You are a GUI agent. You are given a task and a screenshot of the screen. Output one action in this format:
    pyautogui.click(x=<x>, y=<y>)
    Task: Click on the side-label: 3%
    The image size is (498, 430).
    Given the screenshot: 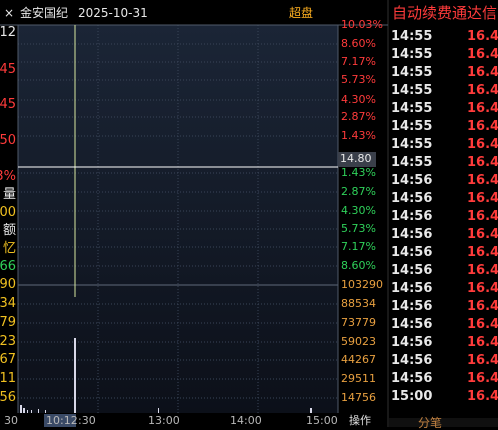 What is the action you would take?
    pyautogui.click(x=8, y=176)
    